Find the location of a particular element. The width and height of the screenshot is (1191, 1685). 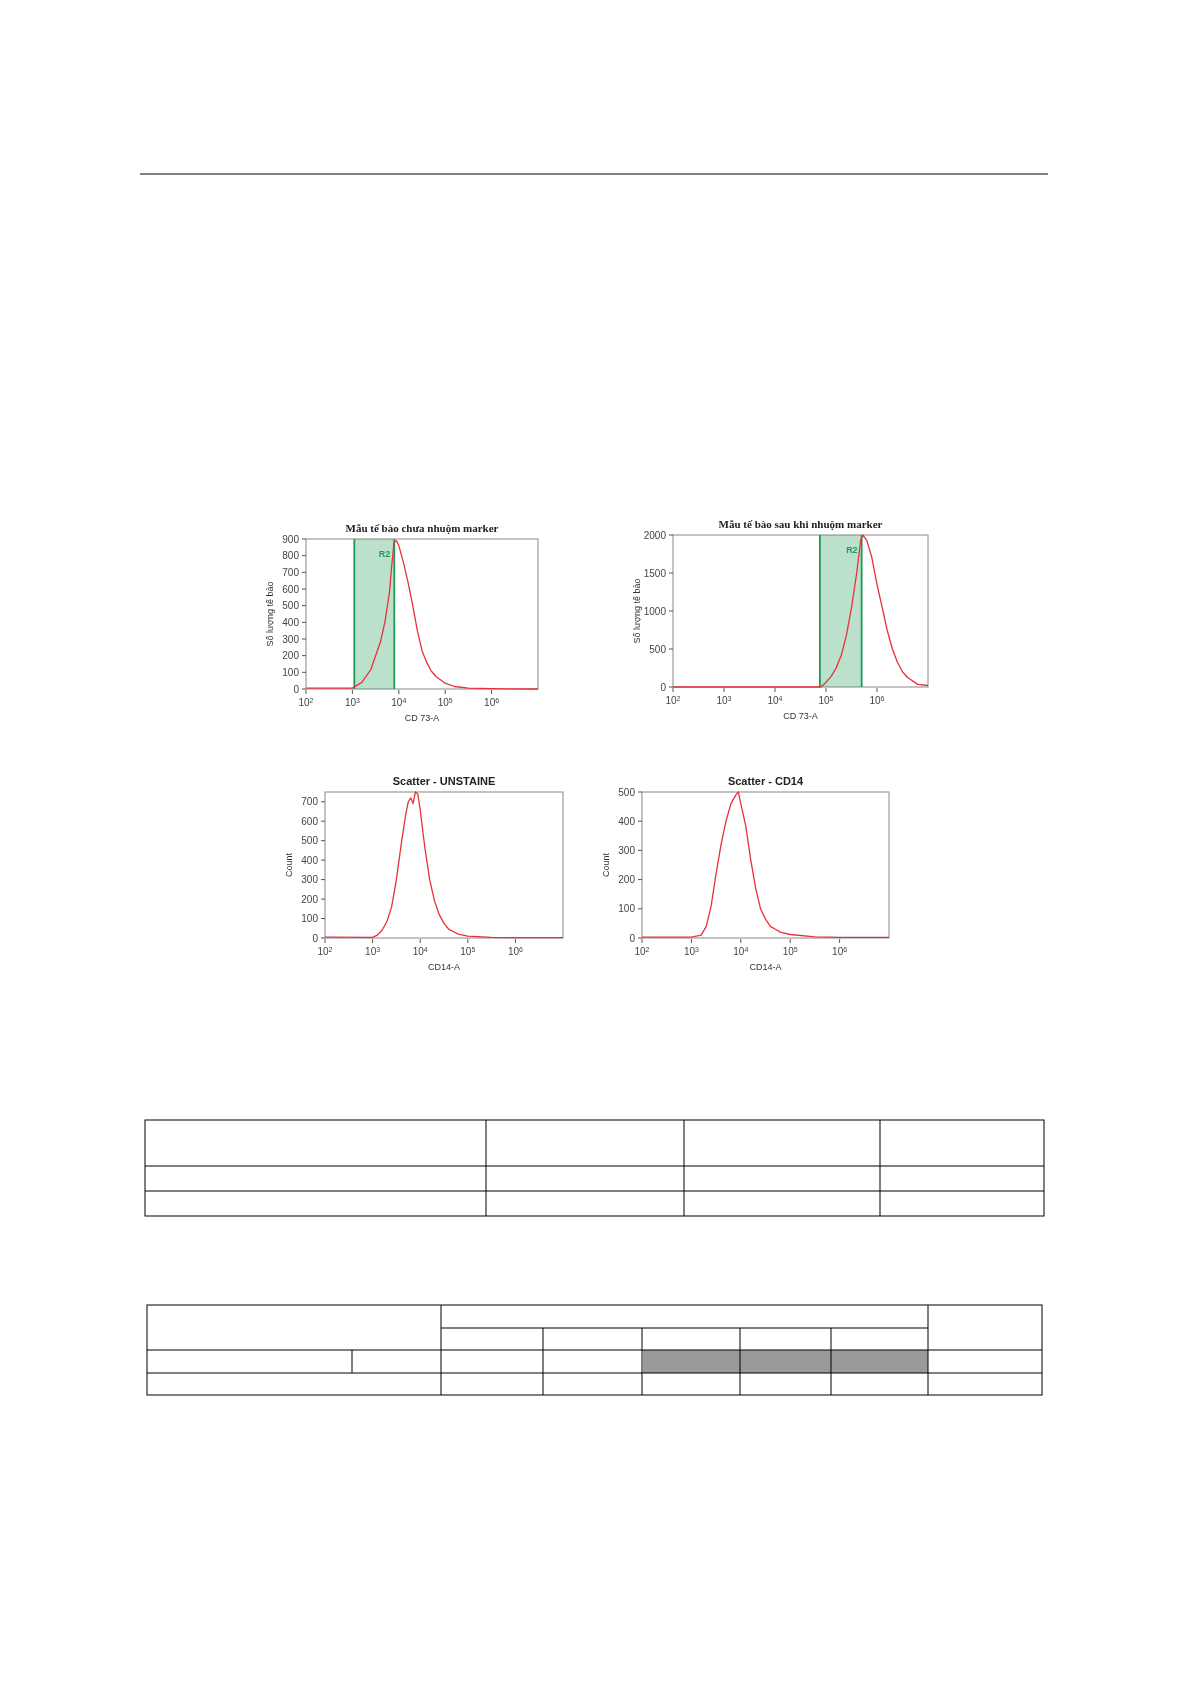

y-tick-label: 2000 is located at coordinates (655, 535).